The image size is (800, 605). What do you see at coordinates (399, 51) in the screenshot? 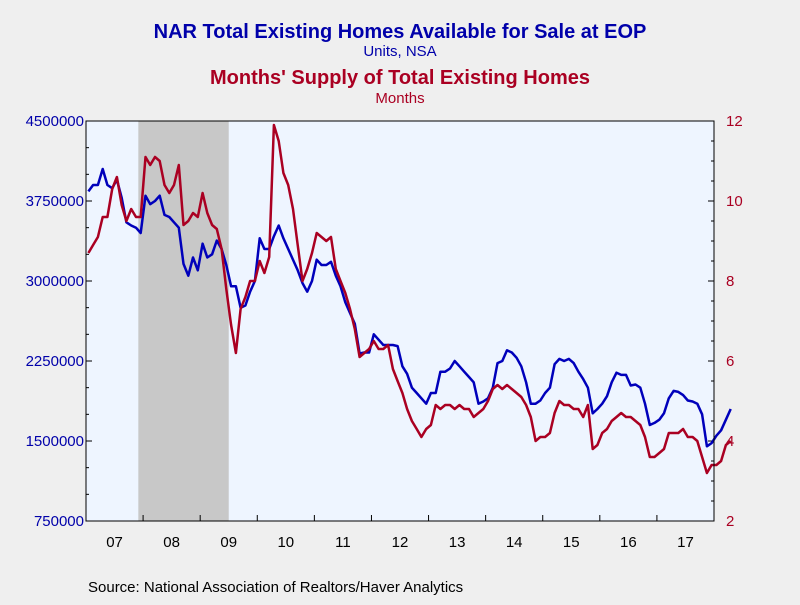
I see `chart-subtitle-1: Units, NSA` at bounding box center [399, 51].